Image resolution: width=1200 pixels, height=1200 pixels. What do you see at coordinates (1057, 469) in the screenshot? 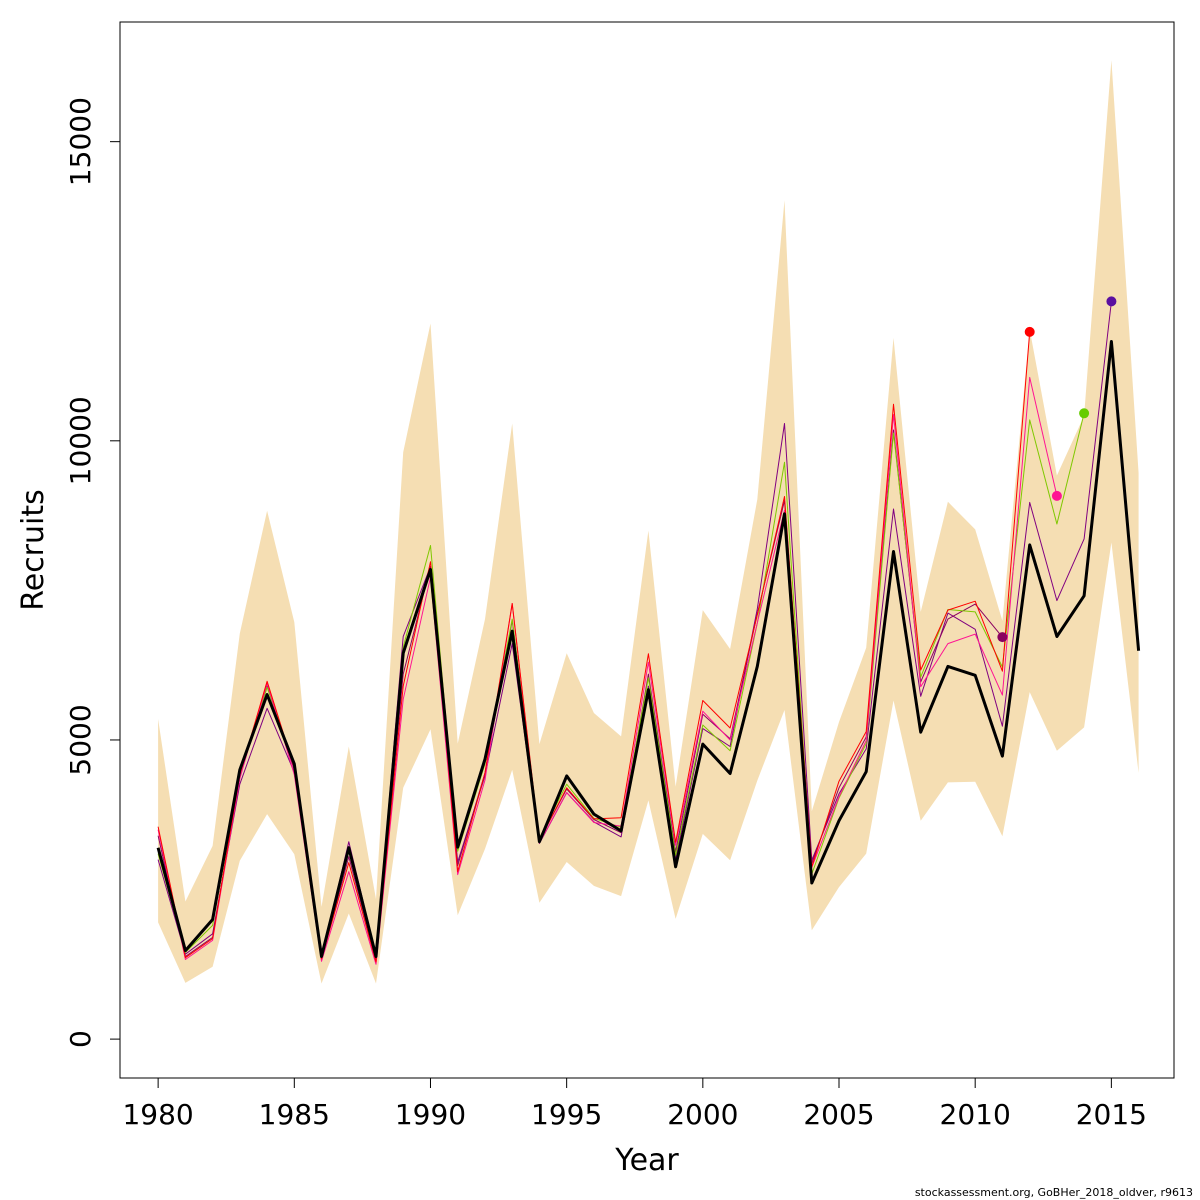
I see `endpoint-layer` at bounding box center [1057, 469].